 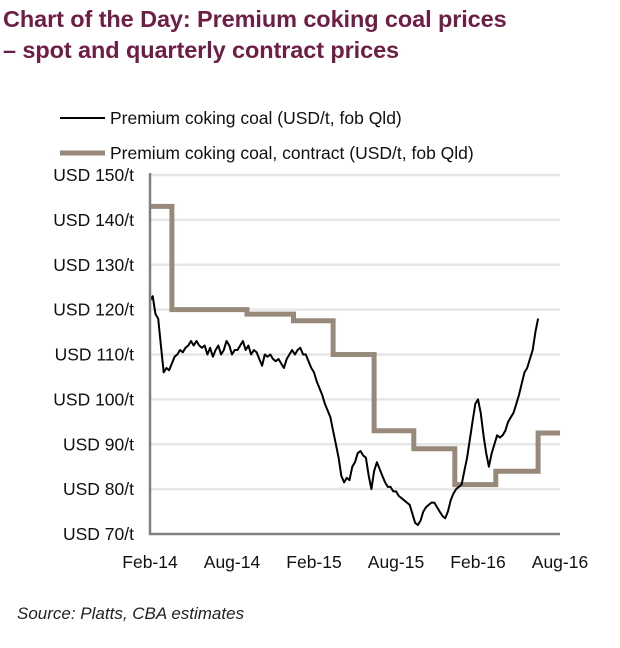 What do you see at coordinates (477, 562) in the screenshot?
I see `x-tick-label: Feb-16` at bounding box center [477, 562].